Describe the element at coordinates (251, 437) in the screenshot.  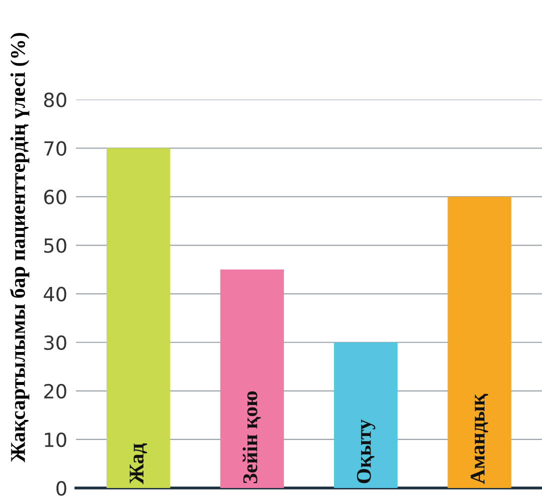
I see `x-tick-label: Зейін қою` at that location.